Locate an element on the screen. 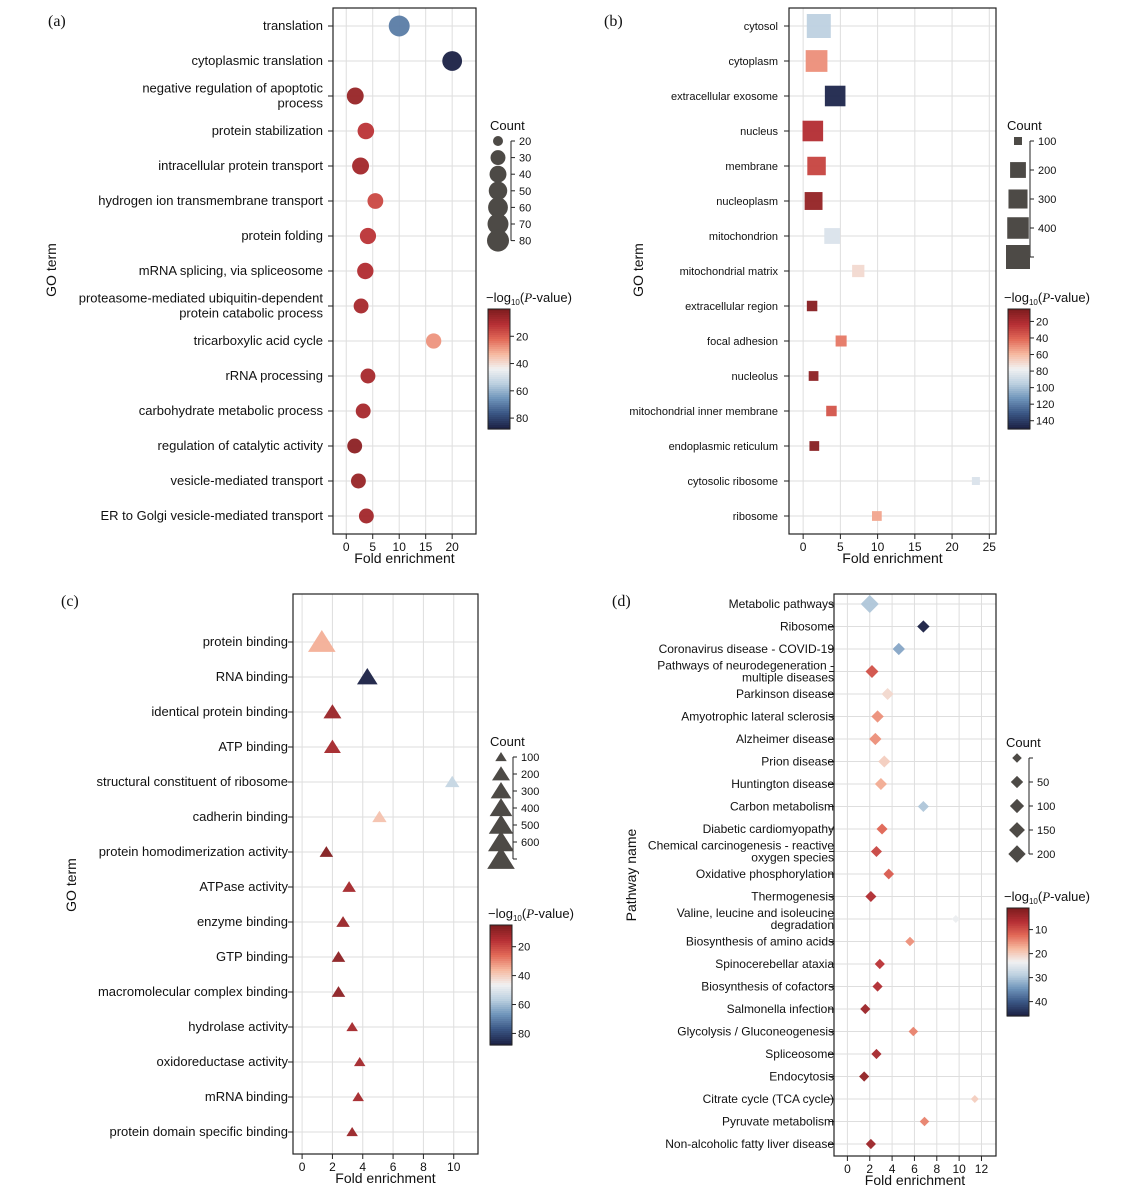  term-label: Ribosome is located at coordinates (807, 627).